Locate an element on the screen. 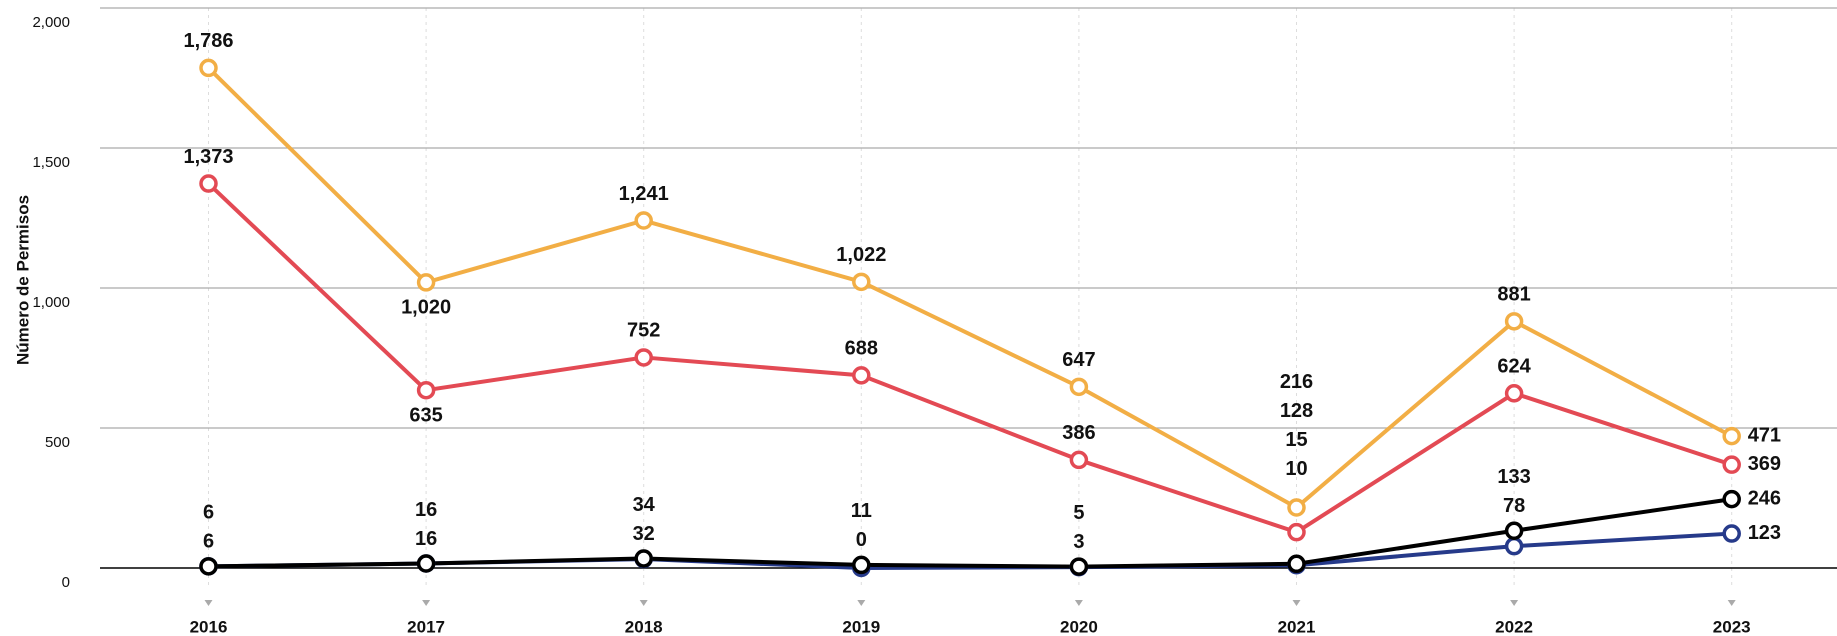 Image resolution: width=1837 pixels, height=636 pixels. data-label: 34 is located at coordinates (644, 505).